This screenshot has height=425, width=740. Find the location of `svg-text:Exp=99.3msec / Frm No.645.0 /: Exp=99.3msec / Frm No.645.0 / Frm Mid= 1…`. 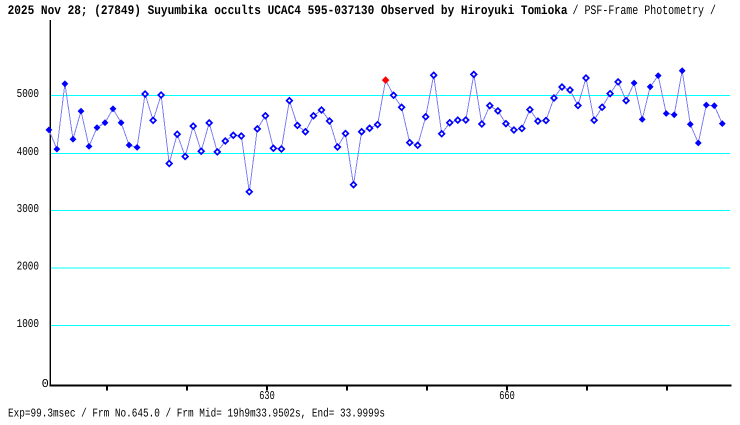

svg-text:Exp=99.3msec / Frm No.645.0 /: Exp=99.3msec / Frm No.645.0 / Frm Mid= 1… is located at coordinates (196, 414).